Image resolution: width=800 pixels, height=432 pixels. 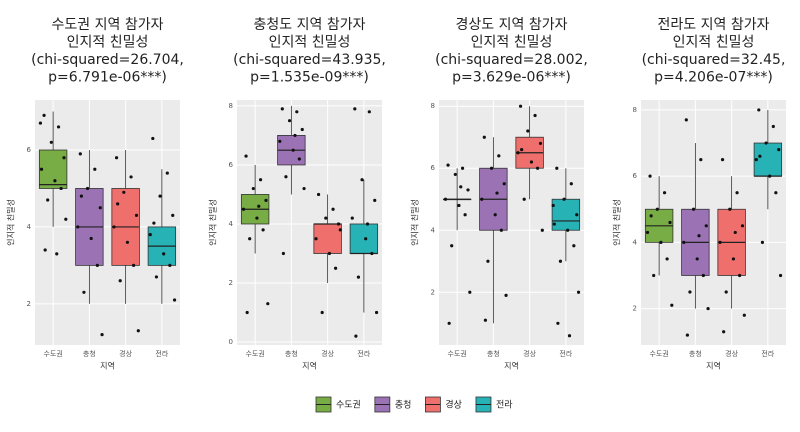 What do you see at coordinates (511, 60) in the screenshot?
I see `chart-title: (chi-squared=28.002,` at bounding box center [511, 60].